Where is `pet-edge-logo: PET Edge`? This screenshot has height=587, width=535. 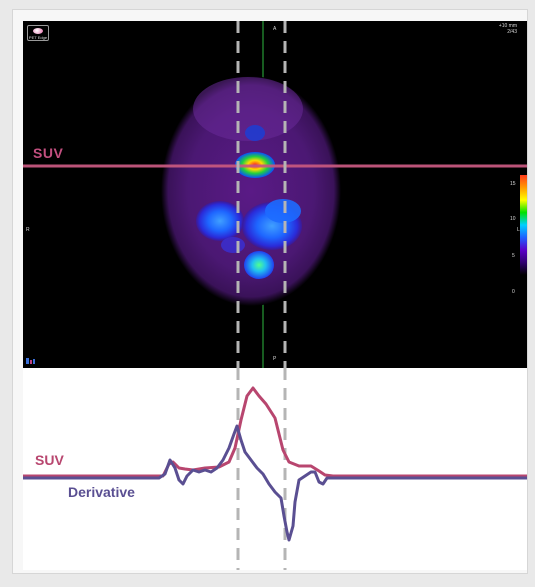 pet-edge-logo: PET Edge is located at coordinates (38, 33).